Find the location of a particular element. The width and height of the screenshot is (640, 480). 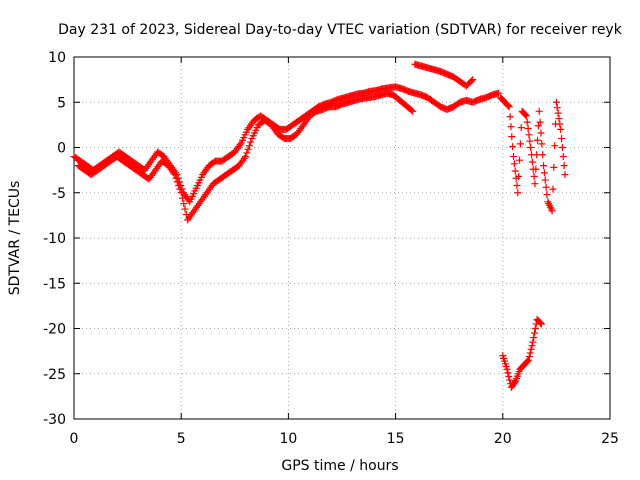

x-axis-title: GPS time / hours is located at coordinates (339, 466).